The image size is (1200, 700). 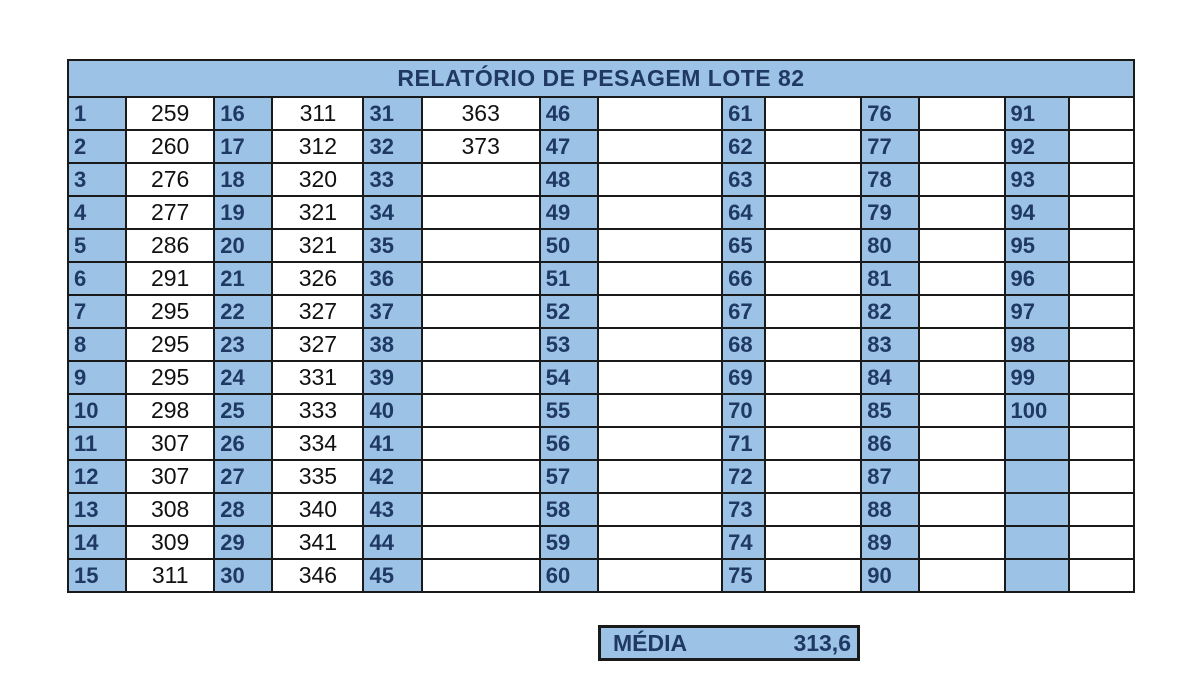 I want to click on weight-cell: 335, so click(x=318, y=476).